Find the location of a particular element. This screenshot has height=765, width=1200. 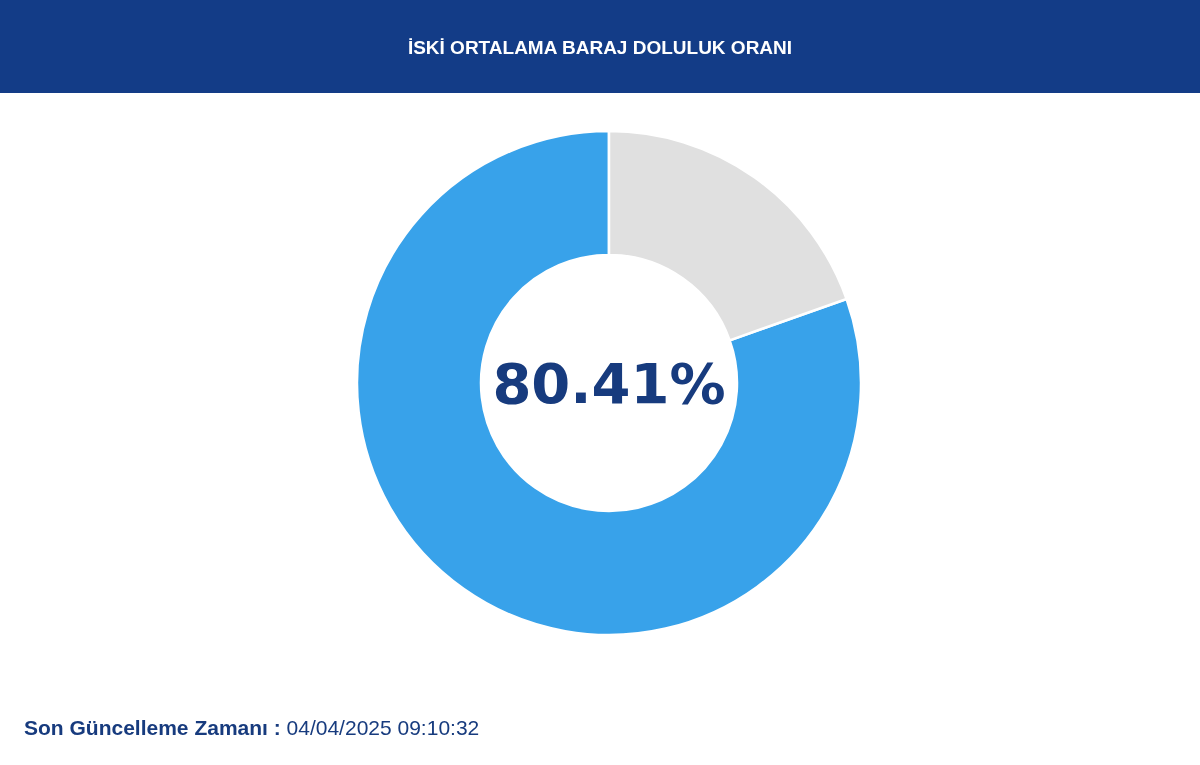

data-label: 80.41% is located at coordinates (609, 383).